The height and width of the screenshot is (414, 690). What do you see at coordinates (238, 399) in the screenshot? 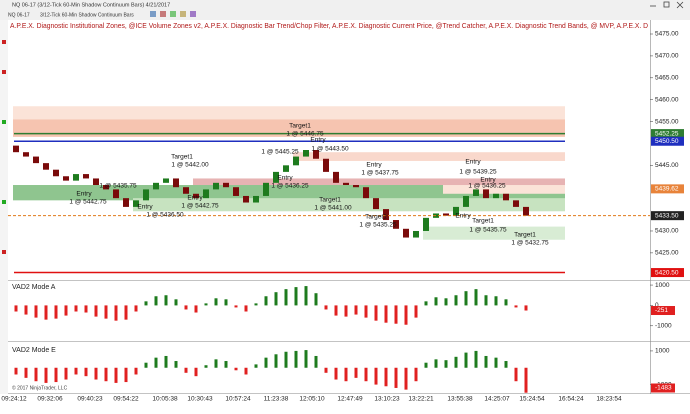
I see `x-tick-label: 10:57:24` at bounding box center [238, 399].